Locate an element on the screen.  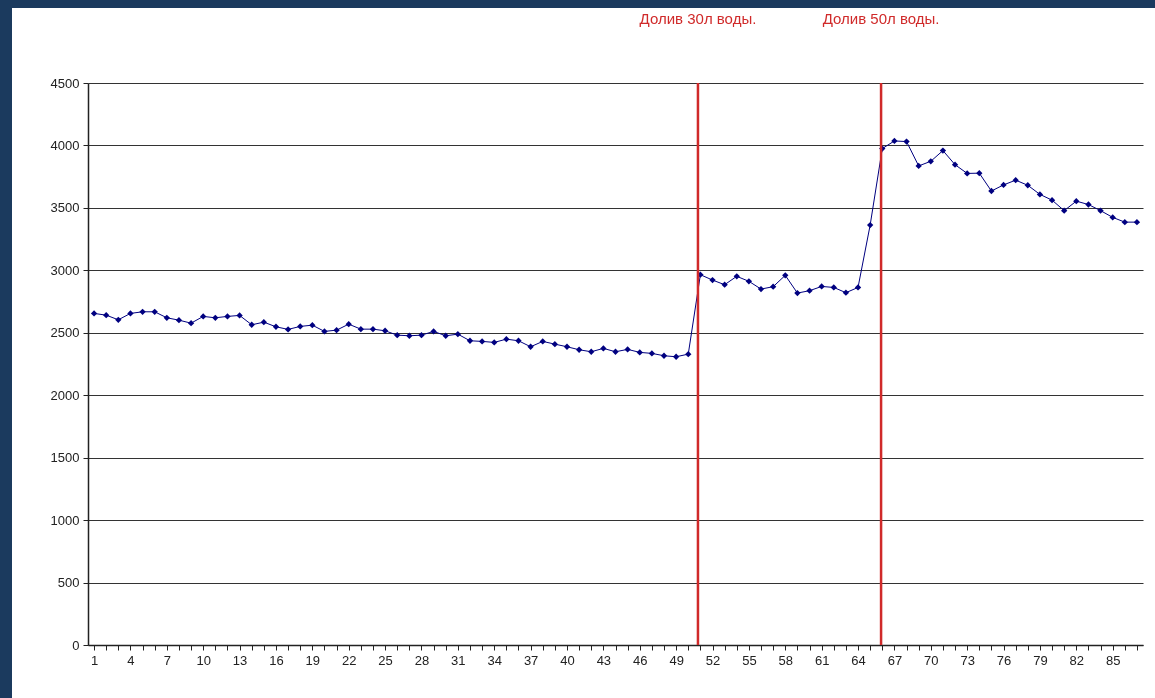
x-tick-label: 43 is located at coordinates (604, 660).